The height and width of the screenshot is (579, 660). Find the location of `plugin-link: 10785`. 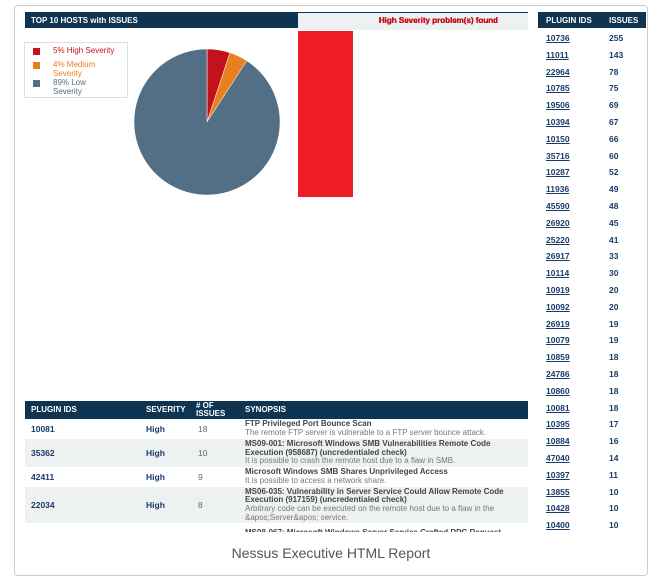

plugin-link: 10785 is located at coordinates (558, 88).